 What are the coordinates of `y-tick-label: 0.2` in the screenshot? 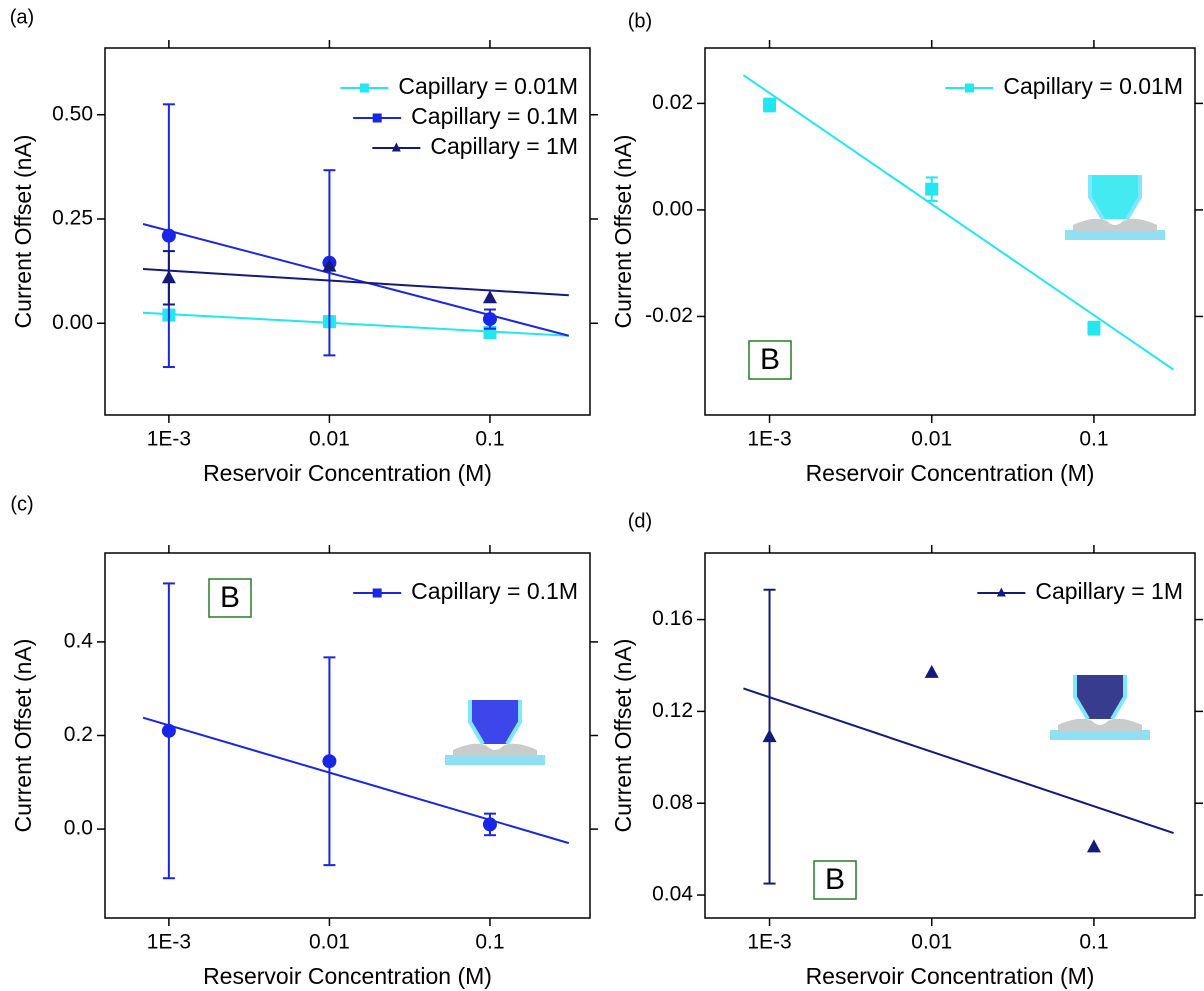 It's located at (78, 734).